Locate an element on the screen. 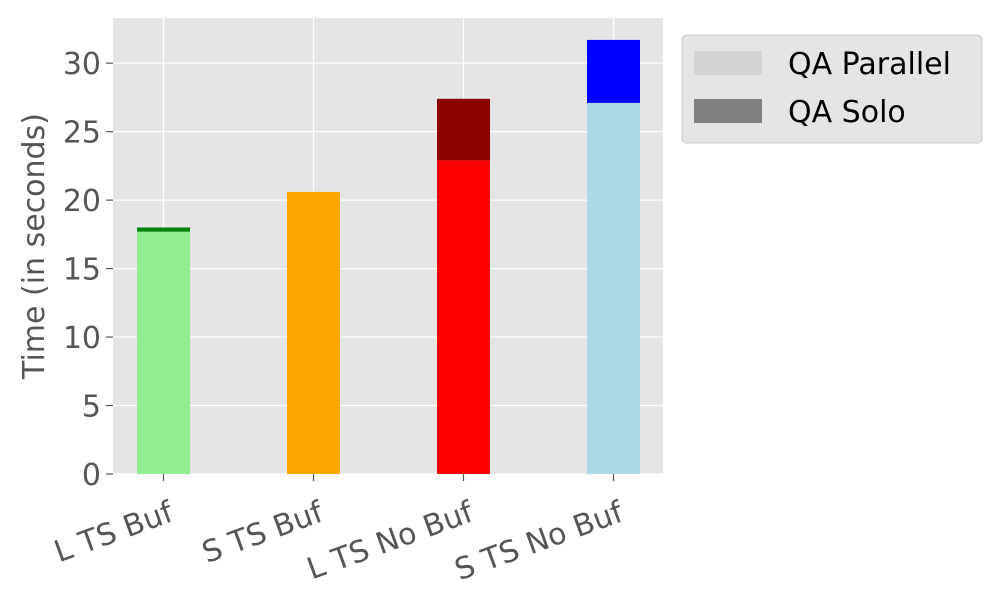  y-tick-label: 0 is located at coordinates (91, 475).